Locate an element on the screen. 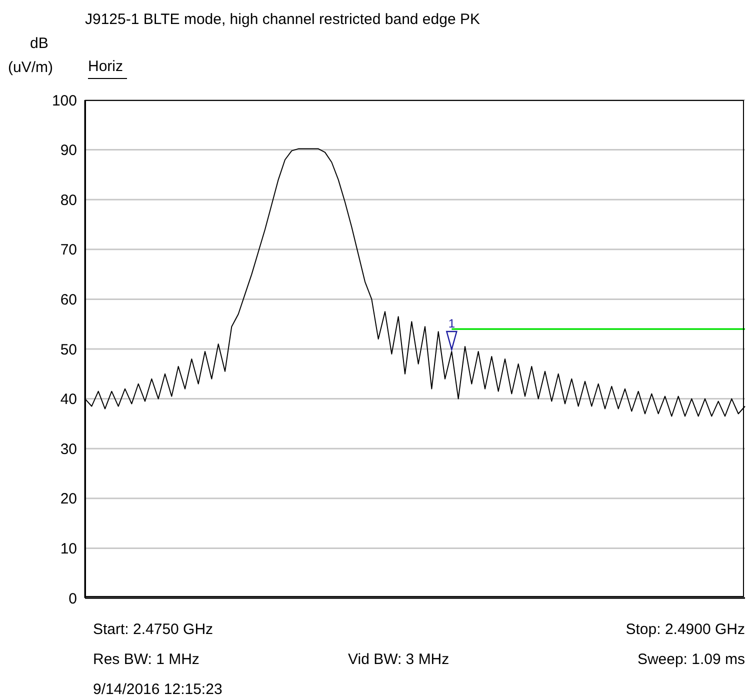 The image size is (747, 695). y-tick-label: 50 is located at coordinates (68, 349).